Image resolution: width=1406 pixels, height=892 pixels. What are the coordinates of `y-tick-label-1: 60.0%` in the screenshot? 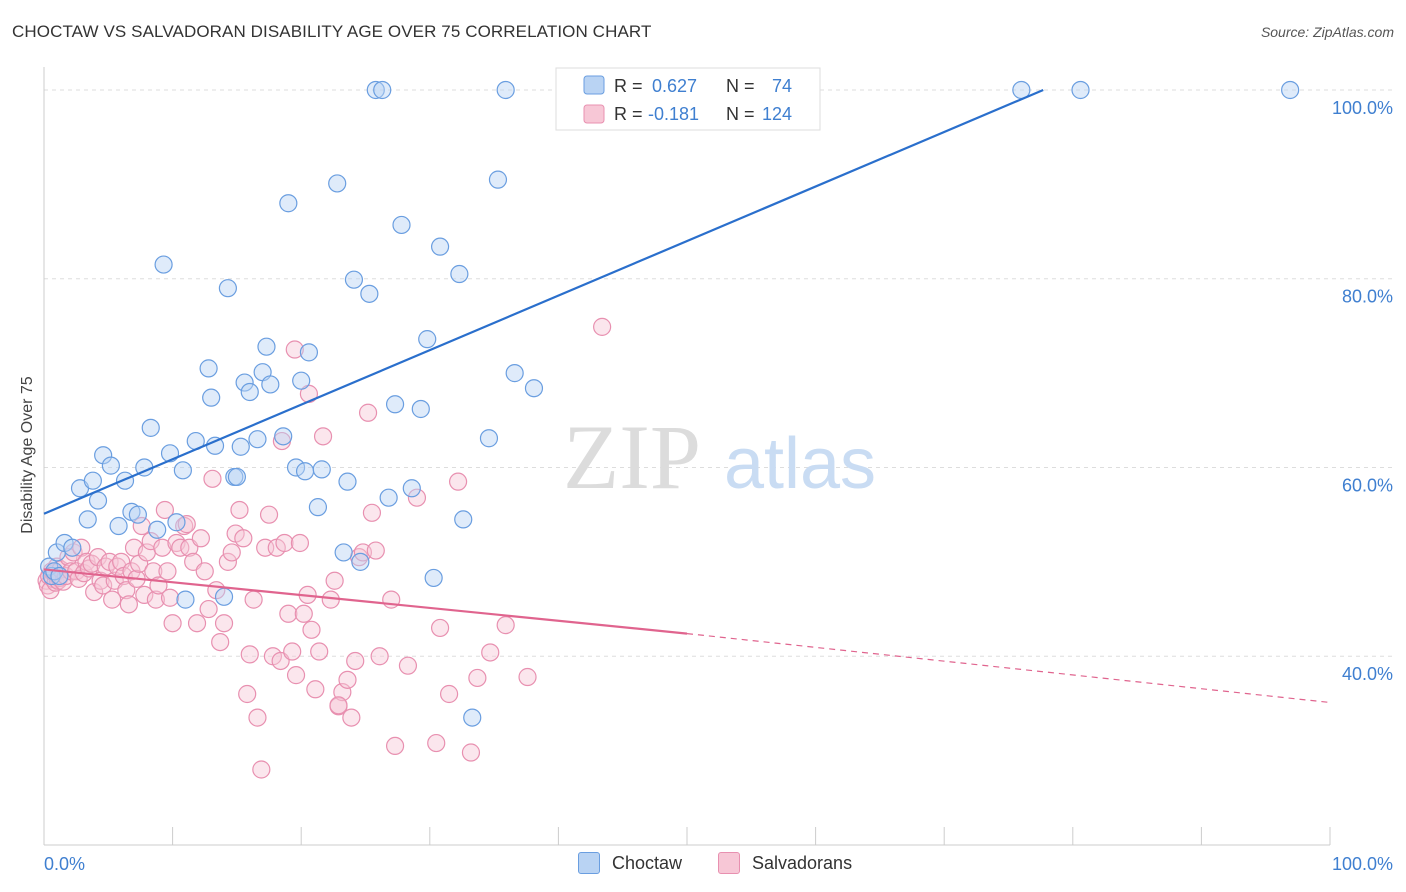 It's located at (1367, 485).